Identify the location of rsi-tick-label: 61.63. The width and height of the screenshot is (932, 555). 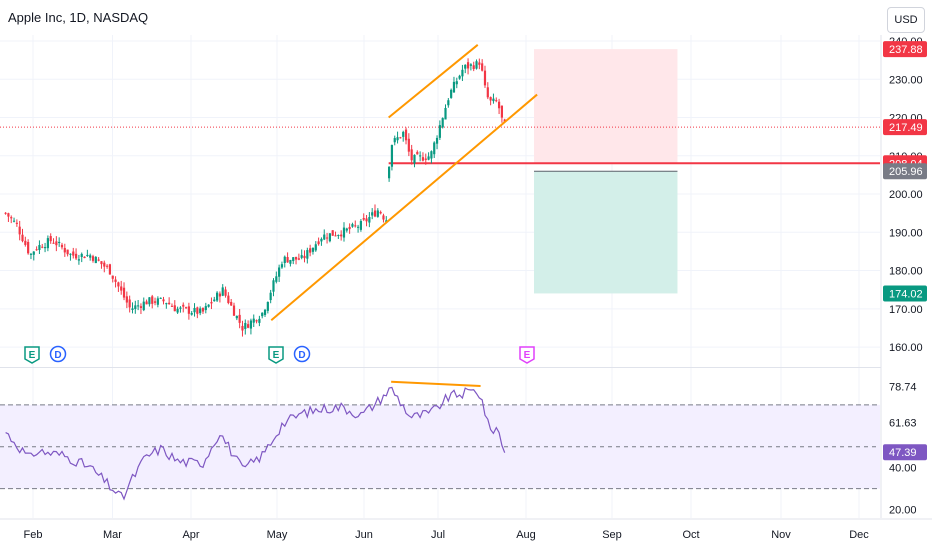
(903, 423).